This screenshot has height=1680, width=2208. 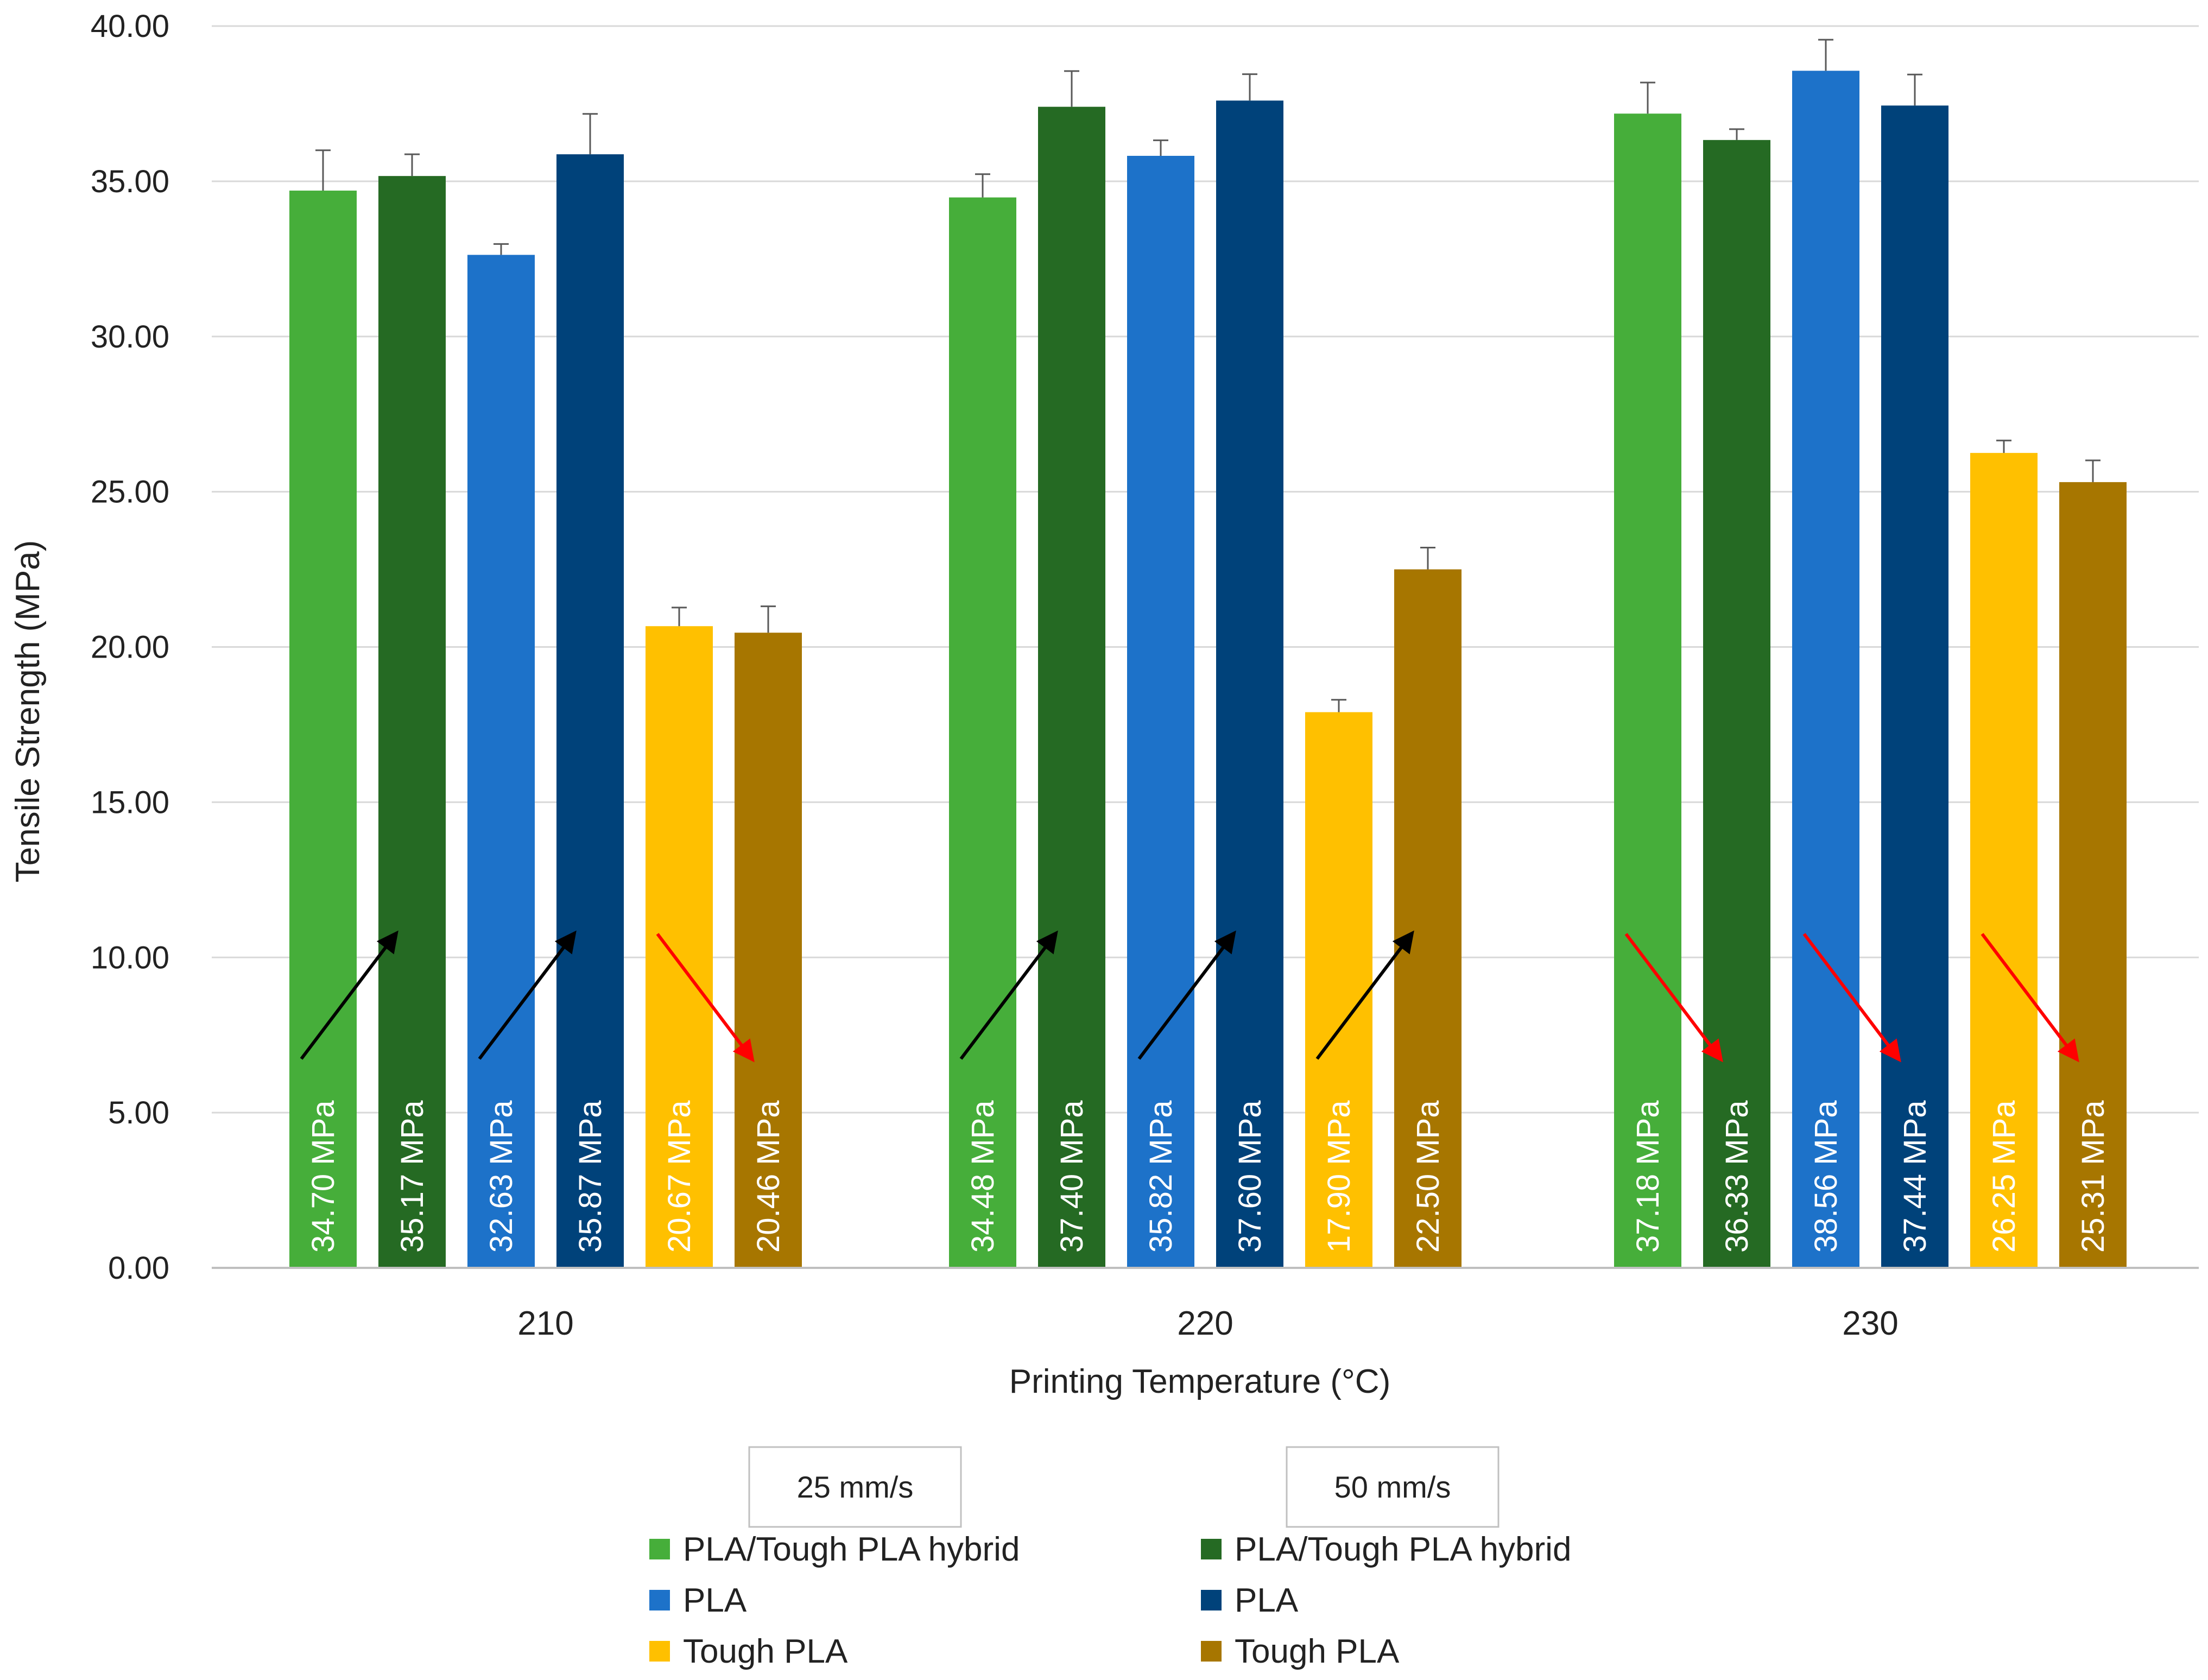 I want to click on y-tick-label: 20.00, so click(x=130, y=647).